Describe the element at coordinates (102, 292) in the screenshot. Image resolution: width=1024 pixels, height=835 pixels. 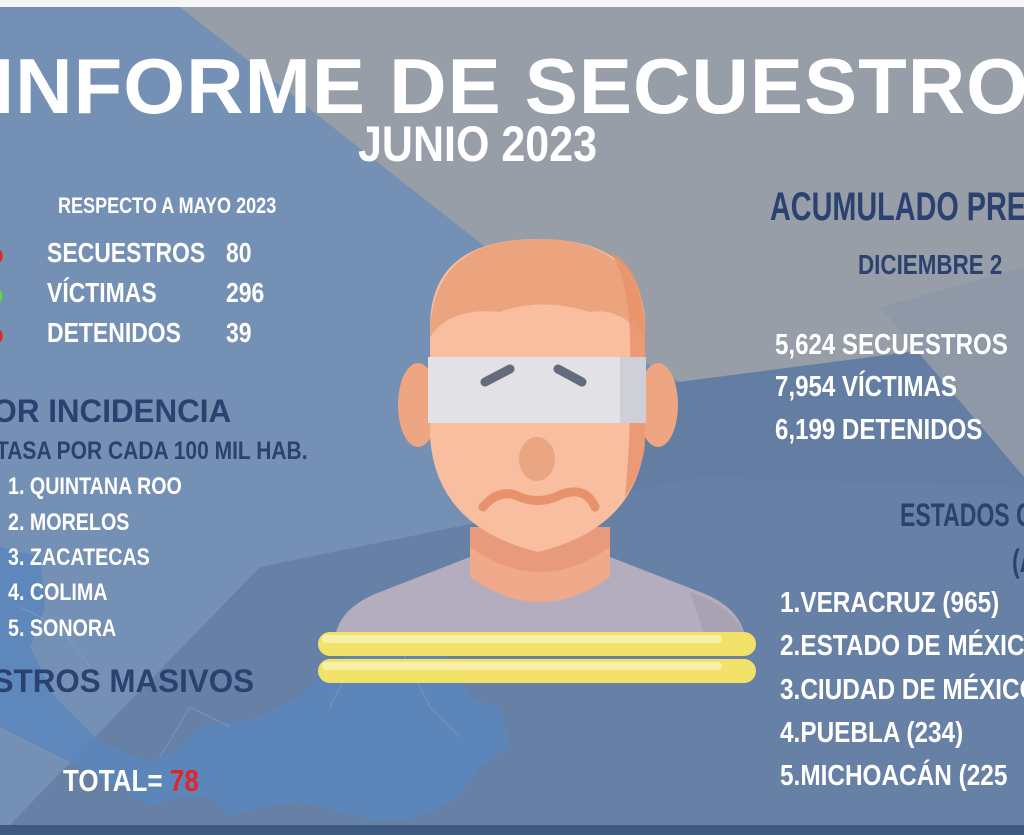
I see `comparison-label: VÍCTIMAS` at that location.